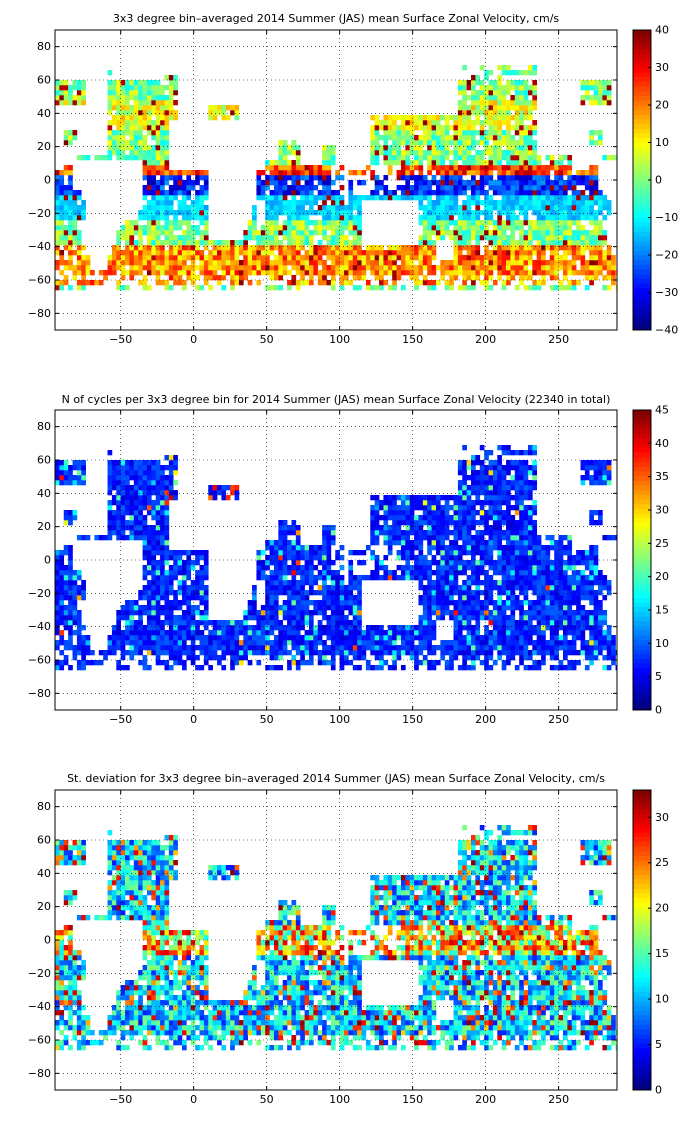  Describe the element at coordinates (193, 339) in the screenshot. I see `x-tick-label: 0` at that location.